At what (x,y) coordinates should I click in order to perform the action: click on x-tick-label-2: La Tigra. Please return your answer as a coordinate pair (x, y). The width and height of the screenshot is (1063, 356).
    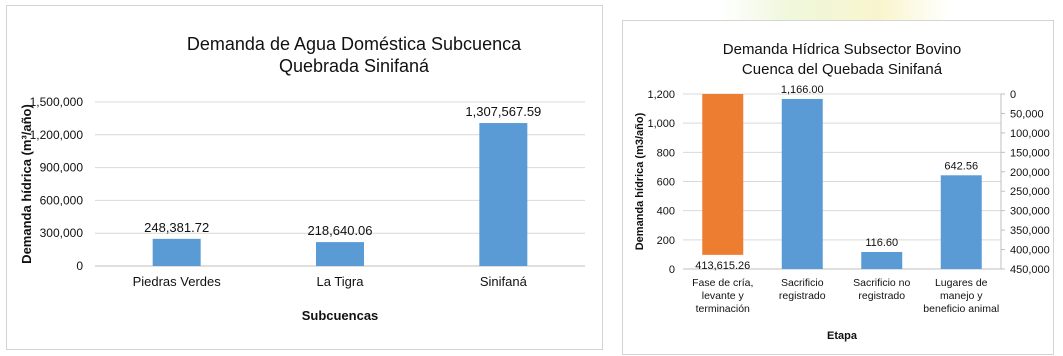
    Looking at the image, I should click on (341, 281).